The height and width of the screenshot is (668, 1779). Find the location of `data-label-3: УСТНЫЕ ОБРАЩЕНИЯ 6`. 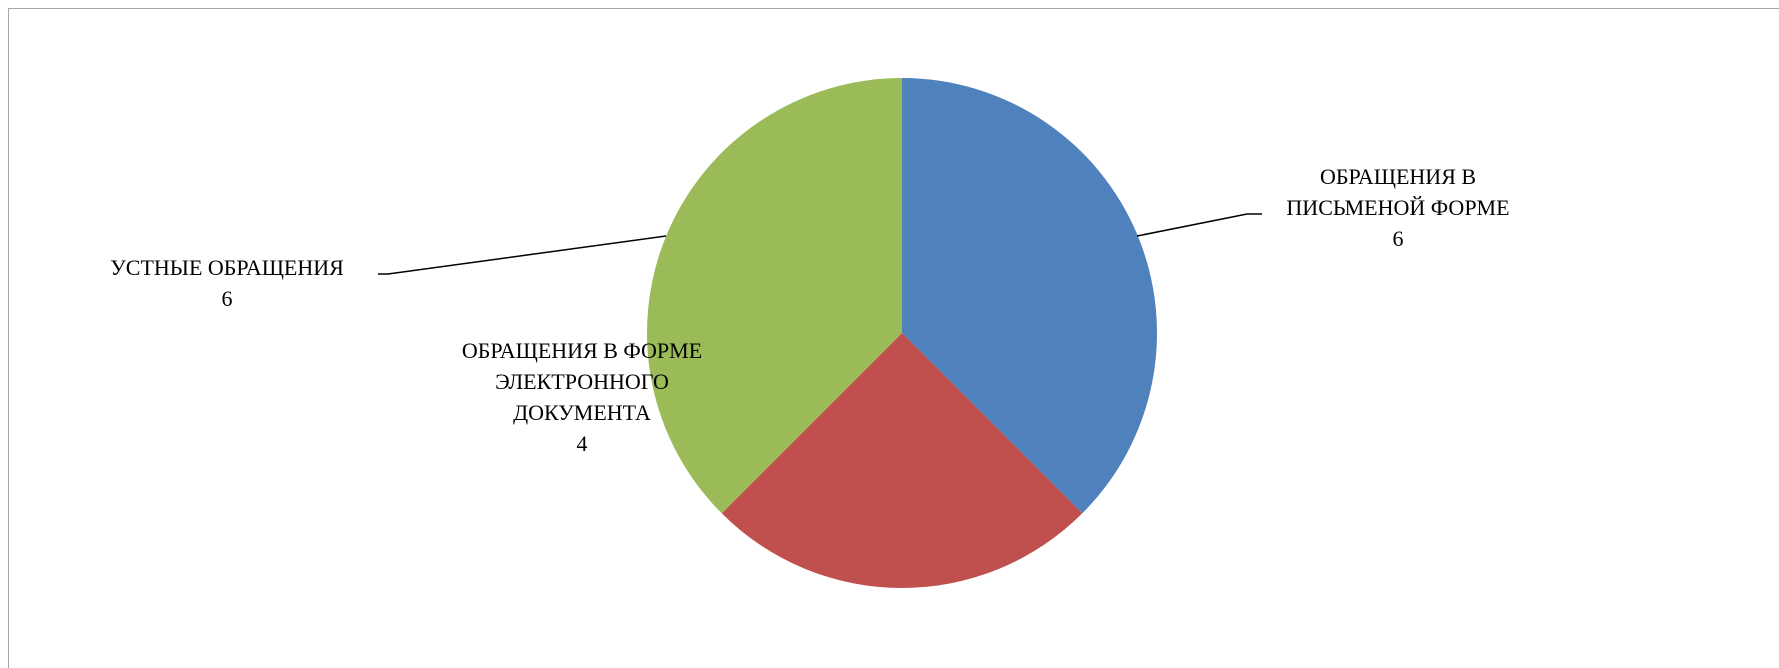

data-label-3: УСТНЫЕ ОБРАЩЕНИЯ 6 is located at coordinates (227, 283).